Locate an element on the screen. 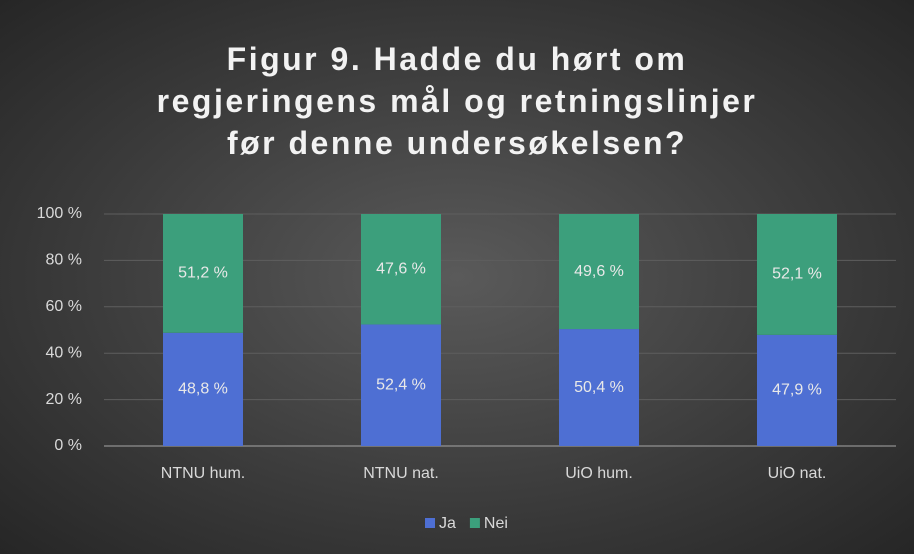 This screenshot has width=914, height=554. y-tick-label: 80 % is located at coordinates (64, 260).